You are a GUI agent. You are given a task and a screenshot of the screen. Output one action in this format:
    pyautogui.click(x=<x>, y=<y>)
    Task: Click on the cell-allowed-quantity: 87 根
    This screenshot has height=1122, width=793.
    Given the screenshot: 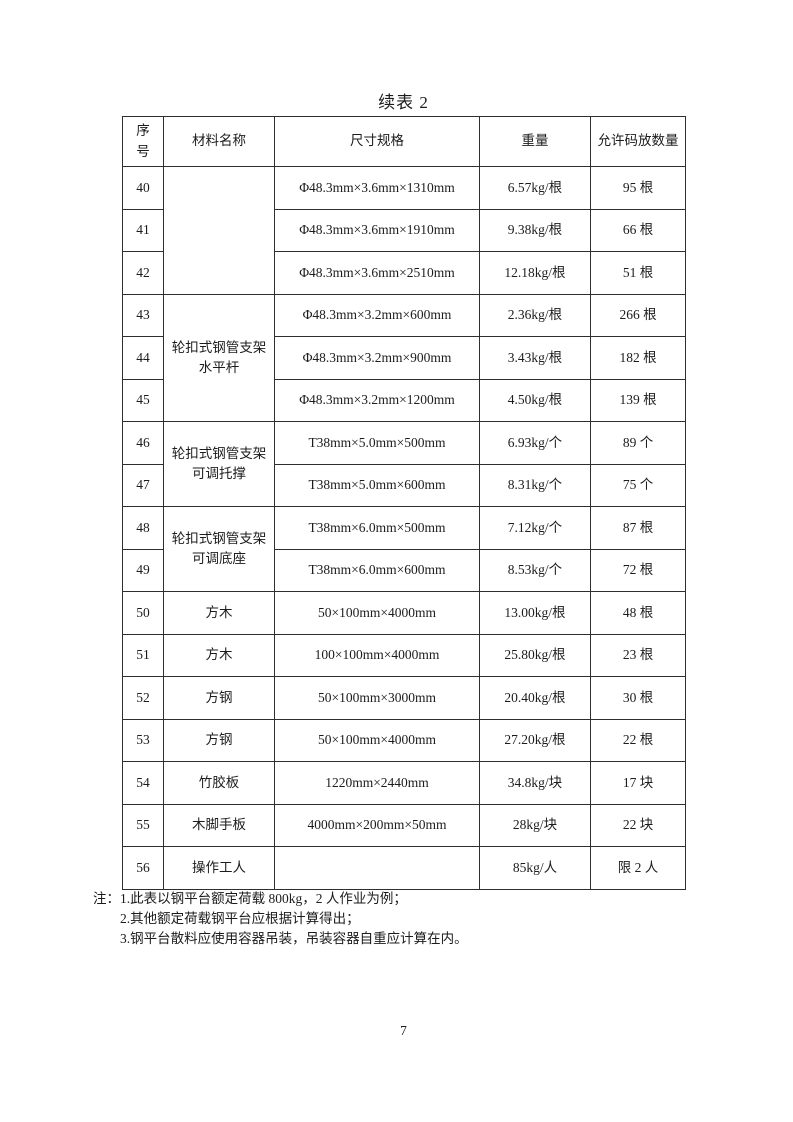 What is the action you would take?
    pyautogui.click(x=638, y=528)
    